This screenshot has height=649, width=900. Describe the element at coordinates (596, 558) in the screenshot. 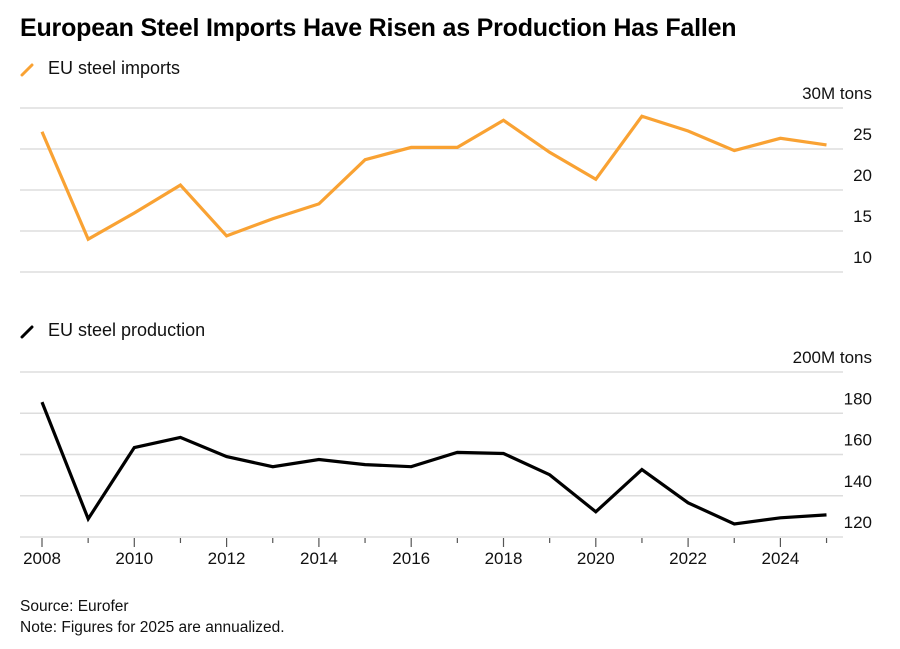

I see `x-tick-label: 2020` at that location.